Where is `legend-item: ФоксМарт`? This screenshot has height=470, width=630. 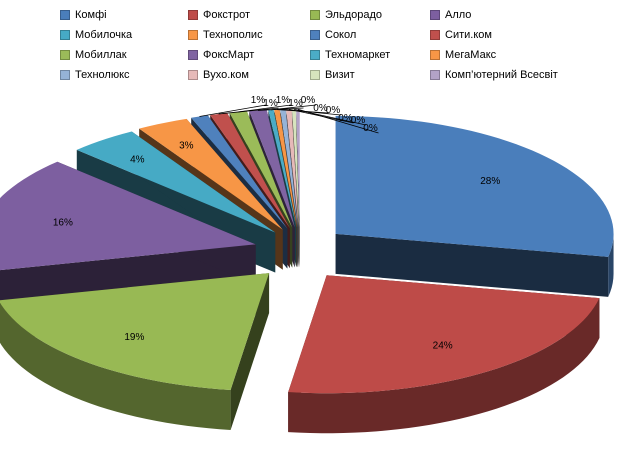
legend-item: ФоксМарт is located at coordinates (221, 56).